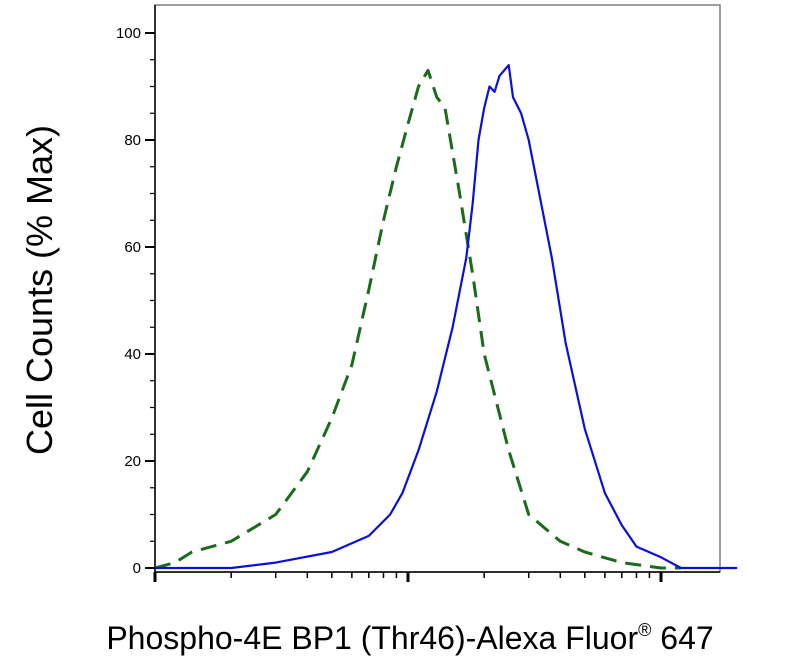  Describe the element at coordinates (436, 576) in the screenshot. I see `x-axis` at that location.